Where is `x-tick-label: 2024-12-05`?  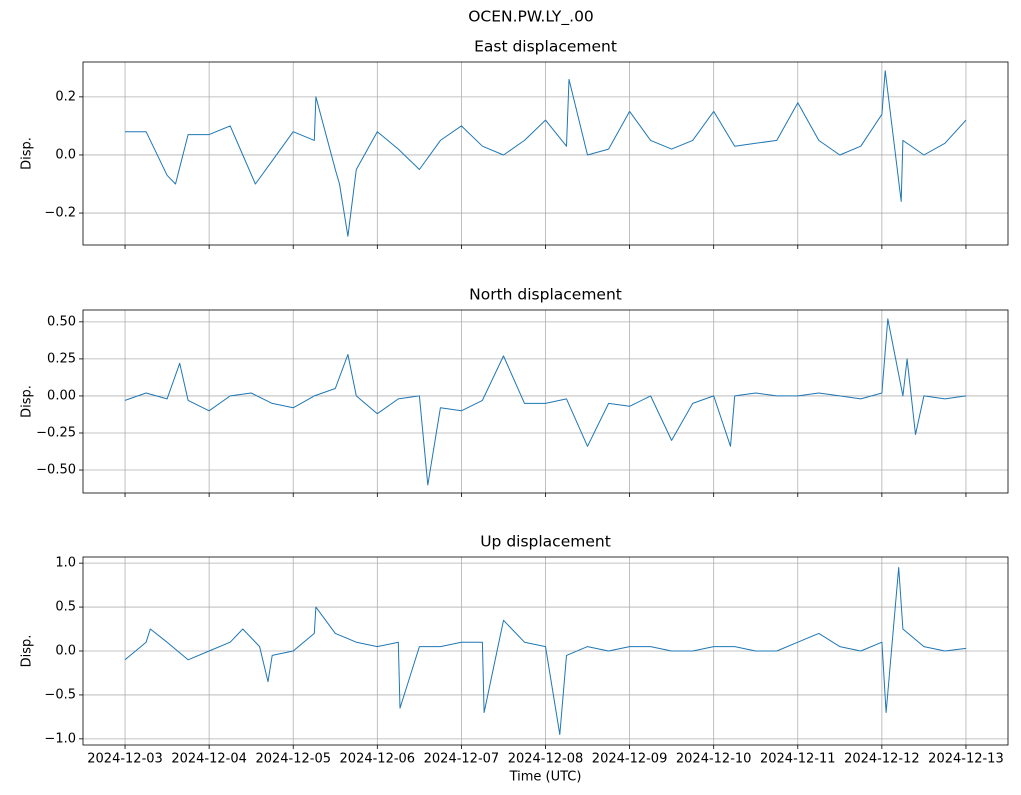
x-tick-label: 2024-12-05 is located at coordinates (293, 759).